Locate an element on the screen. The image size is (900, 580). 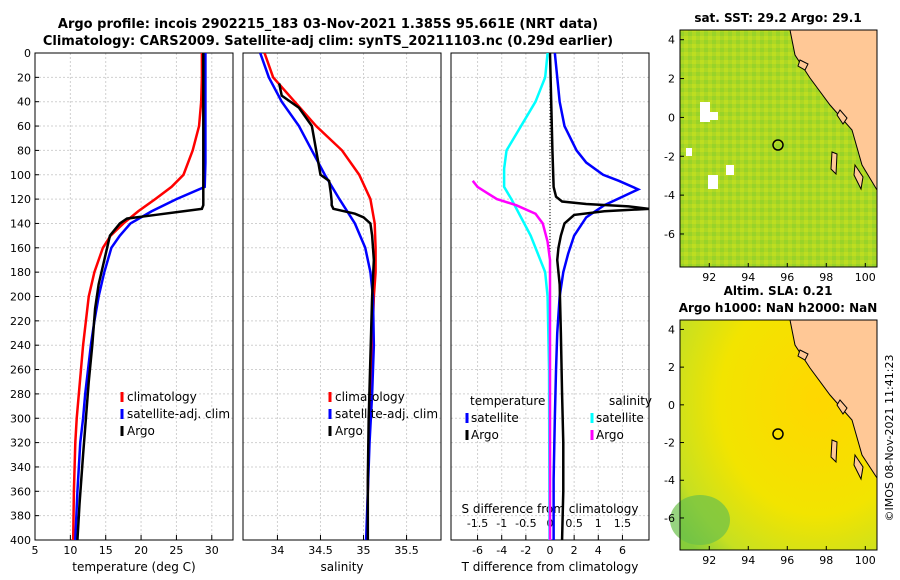
y-tick-label: 0 is located at coordinates (27, 53).